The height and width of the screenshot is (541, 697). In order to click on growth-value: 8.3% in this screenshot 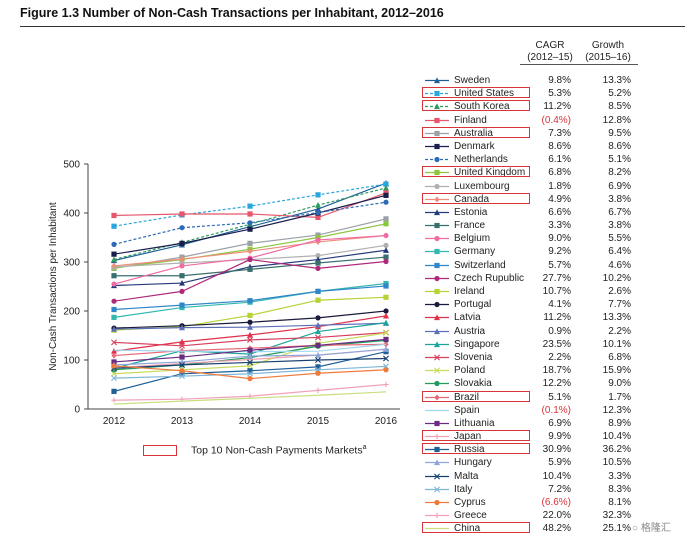, I will do `click(619, 489)`.